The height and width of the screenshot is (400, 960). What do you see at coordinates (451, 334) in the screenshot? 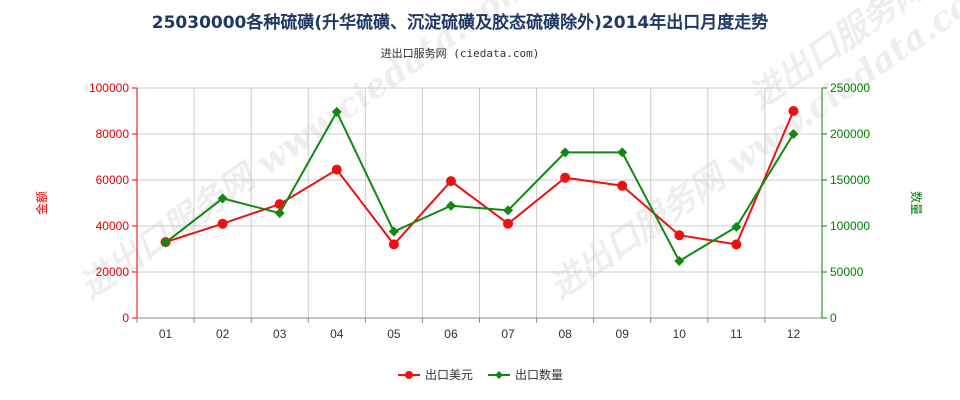
I see `x-tick-label: 06` at bounding box center [451, 334].